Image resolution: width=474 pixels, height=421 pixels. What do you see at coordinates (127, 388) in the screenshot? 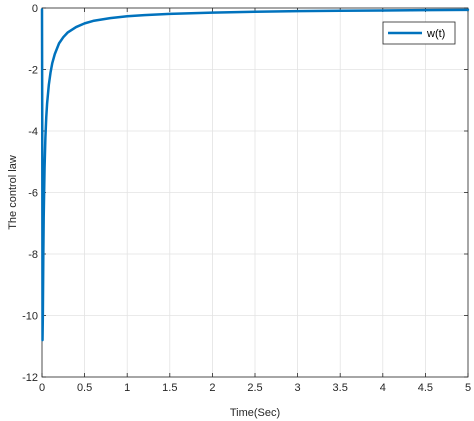
I see `x-tick-label: 1` at bounding box center [127, 388].